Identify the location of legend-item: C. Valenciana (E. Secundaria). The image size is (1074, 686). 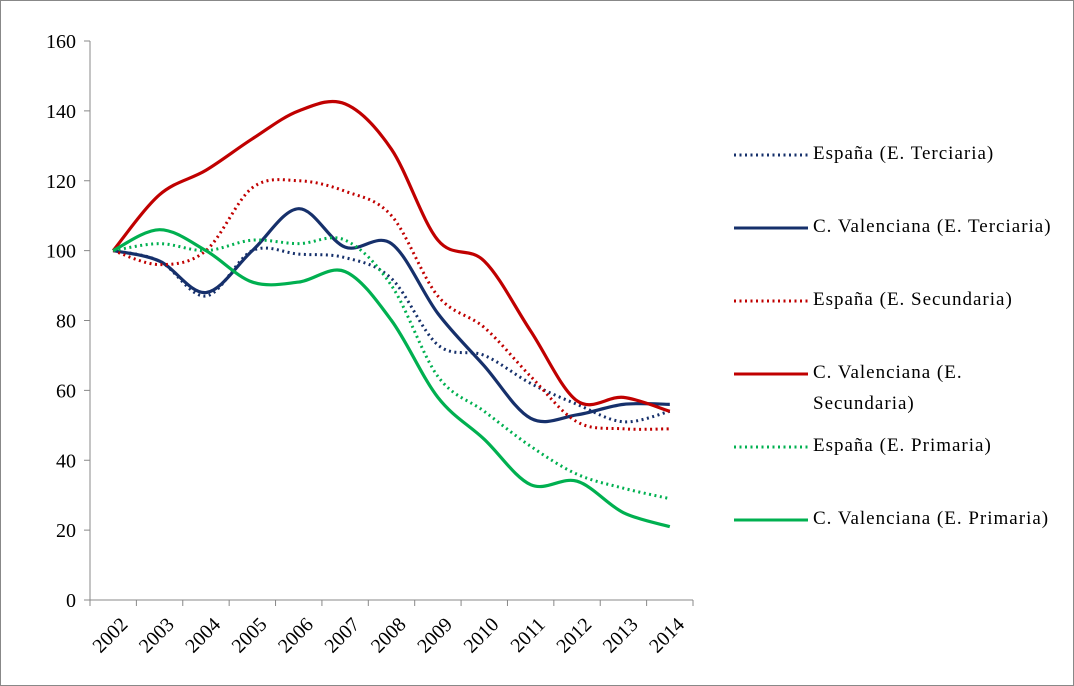
(898, 388).